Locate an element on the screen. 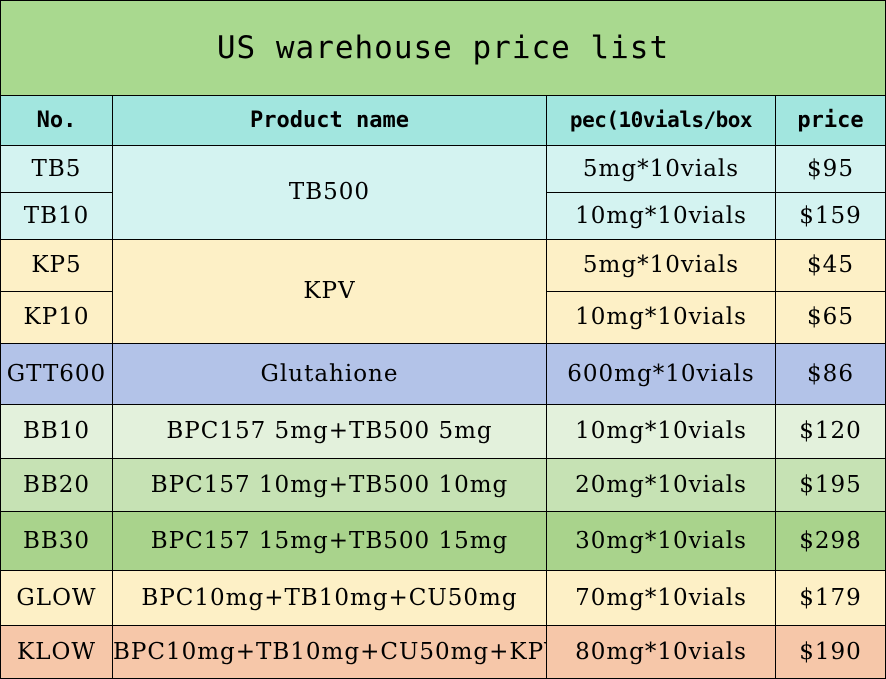 The width and height of the screenshot is (886, 679). header-spec: pec(10vials/box is located at coordinates (661, 120).